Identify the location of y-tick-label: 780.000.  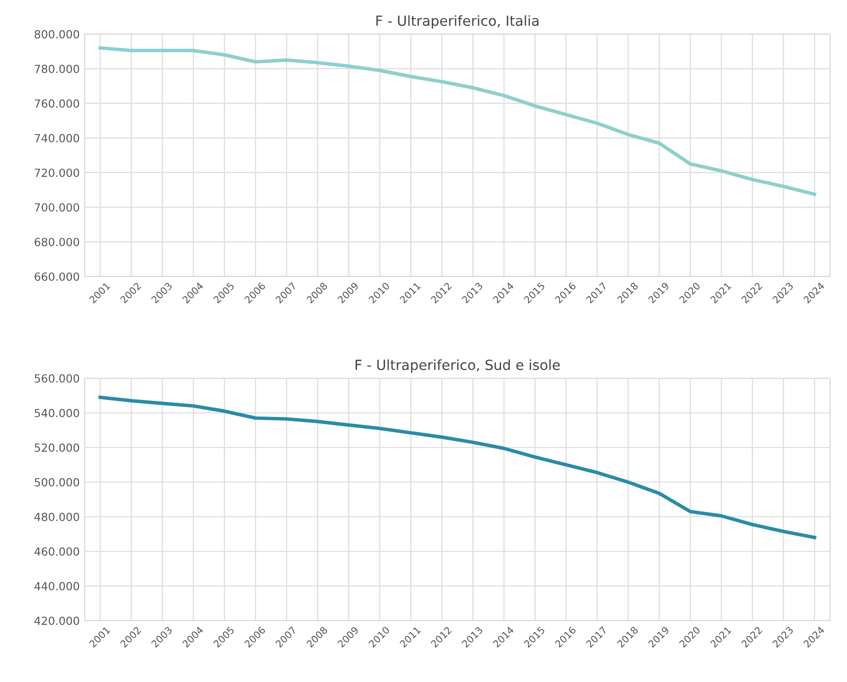
(57, 69).